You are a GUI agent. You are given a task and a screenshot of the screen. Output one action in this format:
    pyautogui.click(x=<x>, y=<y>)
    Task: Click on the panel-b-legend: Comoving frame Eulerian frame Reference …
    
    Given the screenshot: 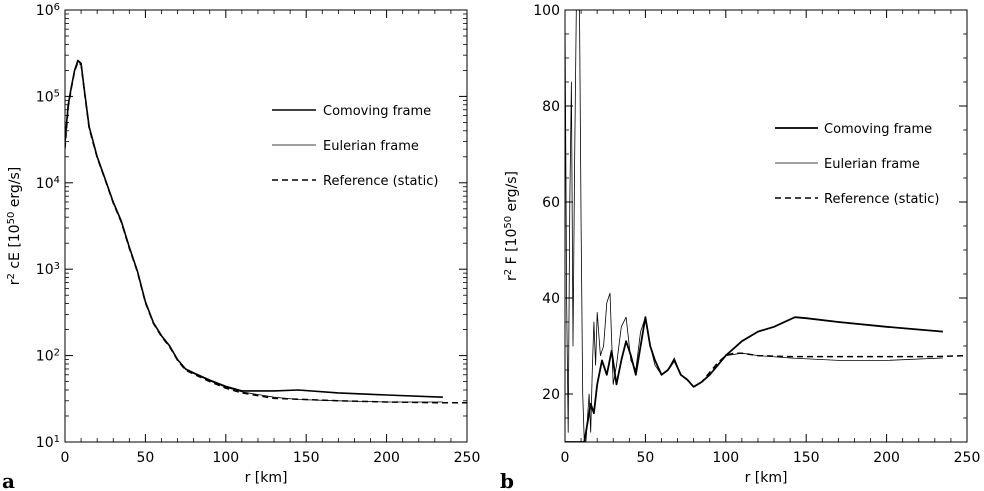 What is the action you would take?
    pyautogui.click(x=857, y=164)
    